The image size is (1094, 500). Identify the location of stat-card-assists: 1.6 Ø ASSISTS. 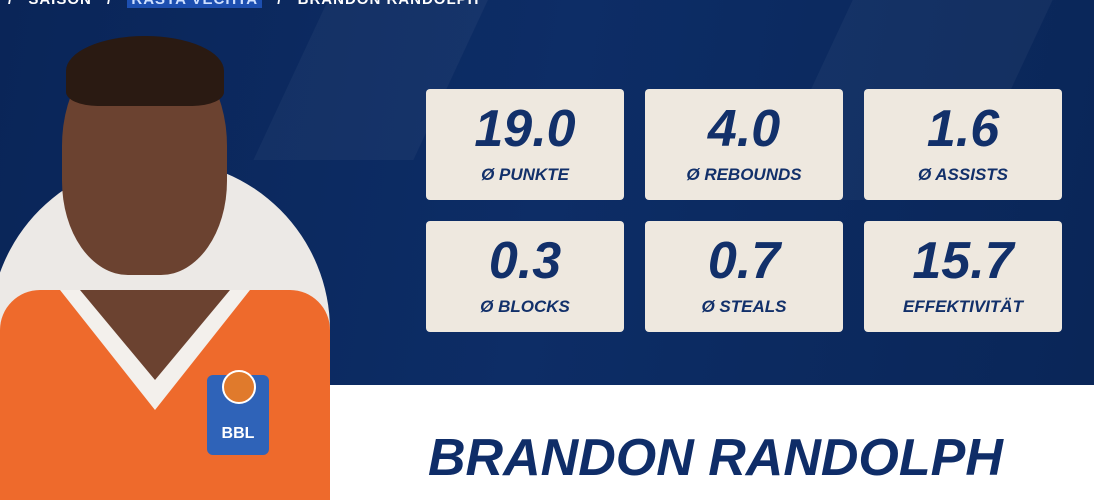
(963, 144).